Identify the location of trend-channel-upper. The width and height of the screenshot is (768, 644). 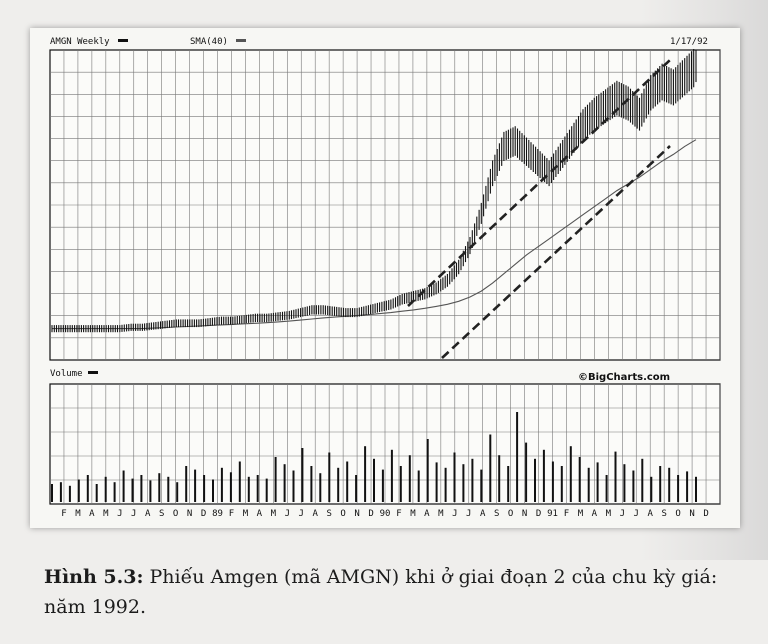
(539, 183).